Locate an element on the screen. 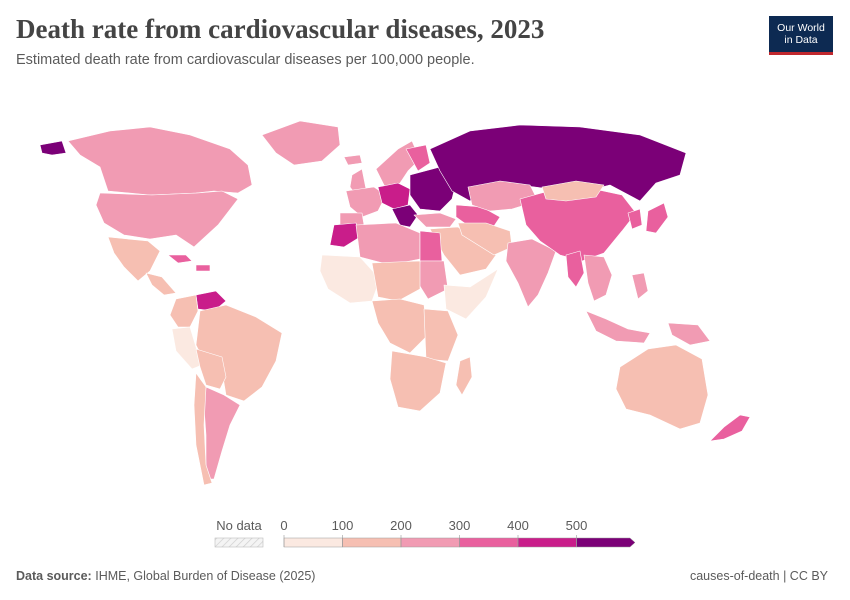 This screenshot has height=600, width=850. region-western-europe: Western Europe is located at coordinates (366, 202).